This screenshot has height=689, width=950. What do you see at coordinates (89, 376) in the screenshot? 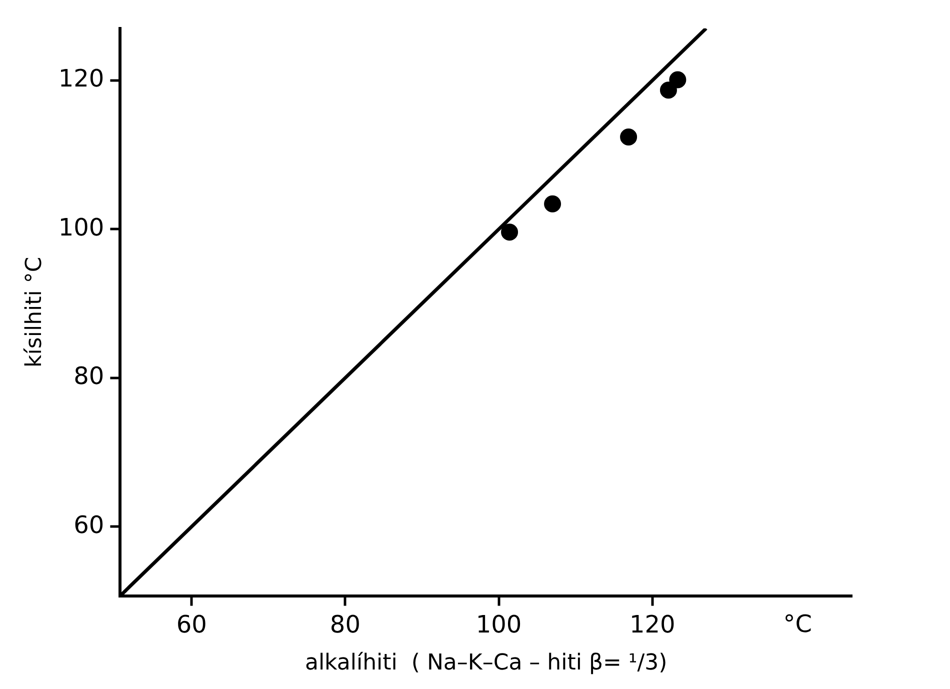
I see `y-tick-label: 80` at bounding box center [89, 376].